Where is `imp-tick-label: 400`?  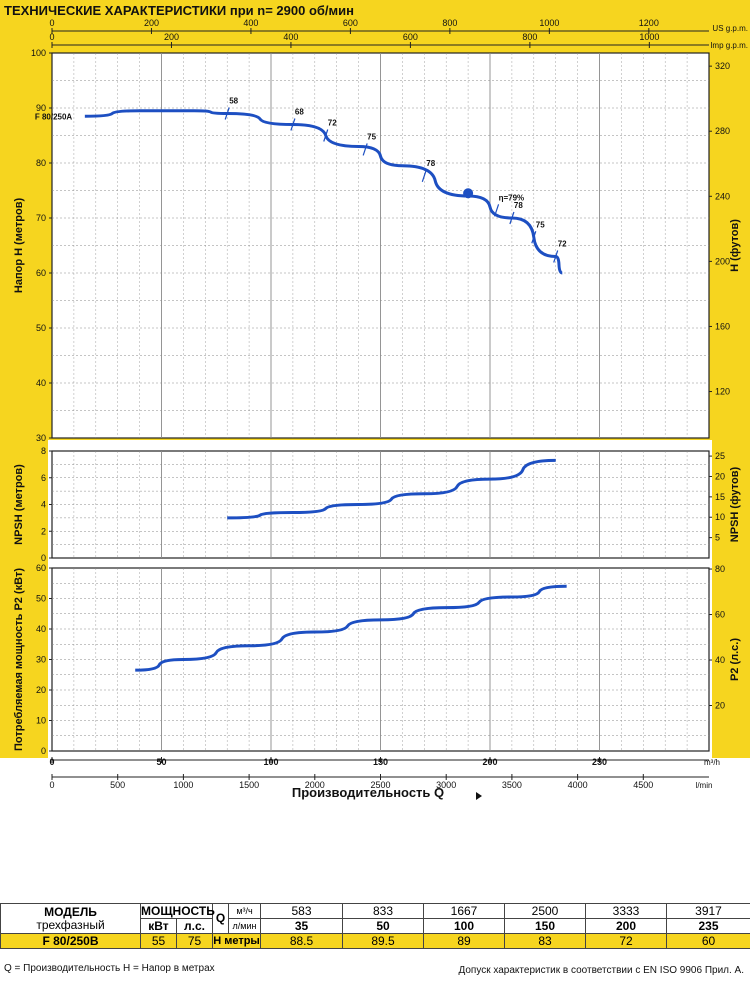
imp-tick-label: 400 is located at coordinates (290, 37).